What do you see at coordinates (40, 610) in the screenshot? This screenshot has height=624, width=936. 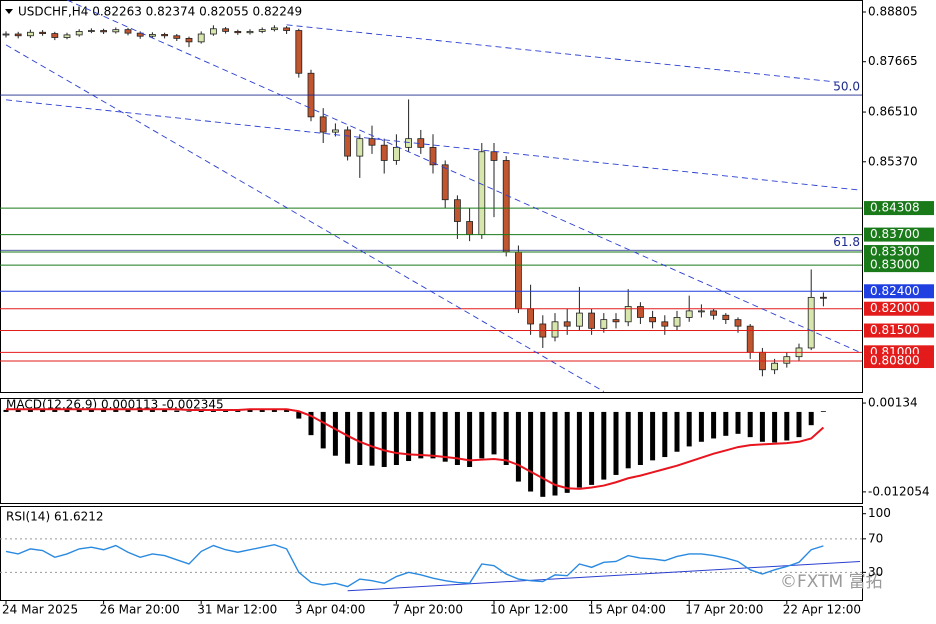 I see `x-tick-label: 24 Mar 2025` at bounding box center [40, 610].